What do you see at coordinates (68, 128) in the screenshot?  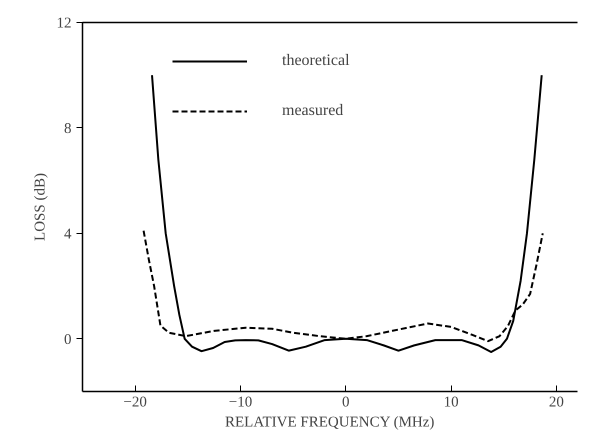 I see `y-tick-label: 8` at bounding box center [68, 128].